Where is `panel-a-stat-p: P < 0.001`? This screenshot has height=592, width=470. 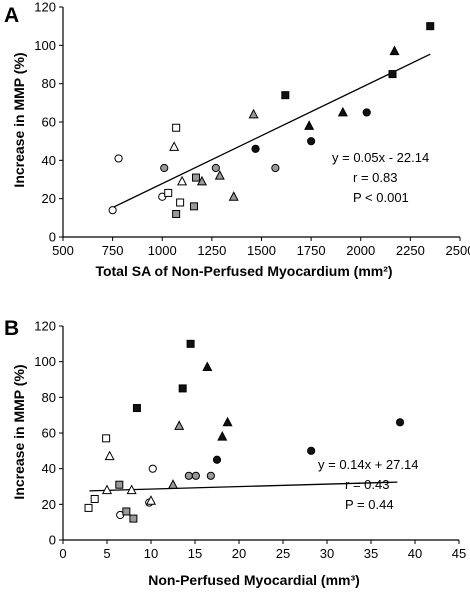
panel-a-stat-p: P < 0.001 is located at coordinates (381, 197).